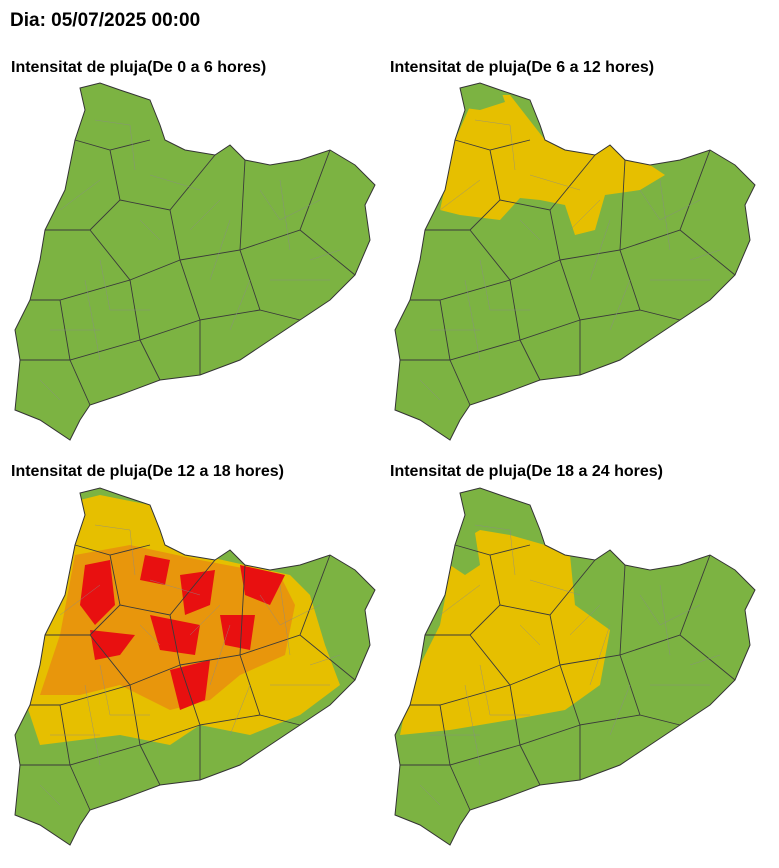  Describe the element at coordinates (147, 471) in the screenshot. I see `panel-title: Intensitat de pluja(De 12 a 18 hores)` at that location.